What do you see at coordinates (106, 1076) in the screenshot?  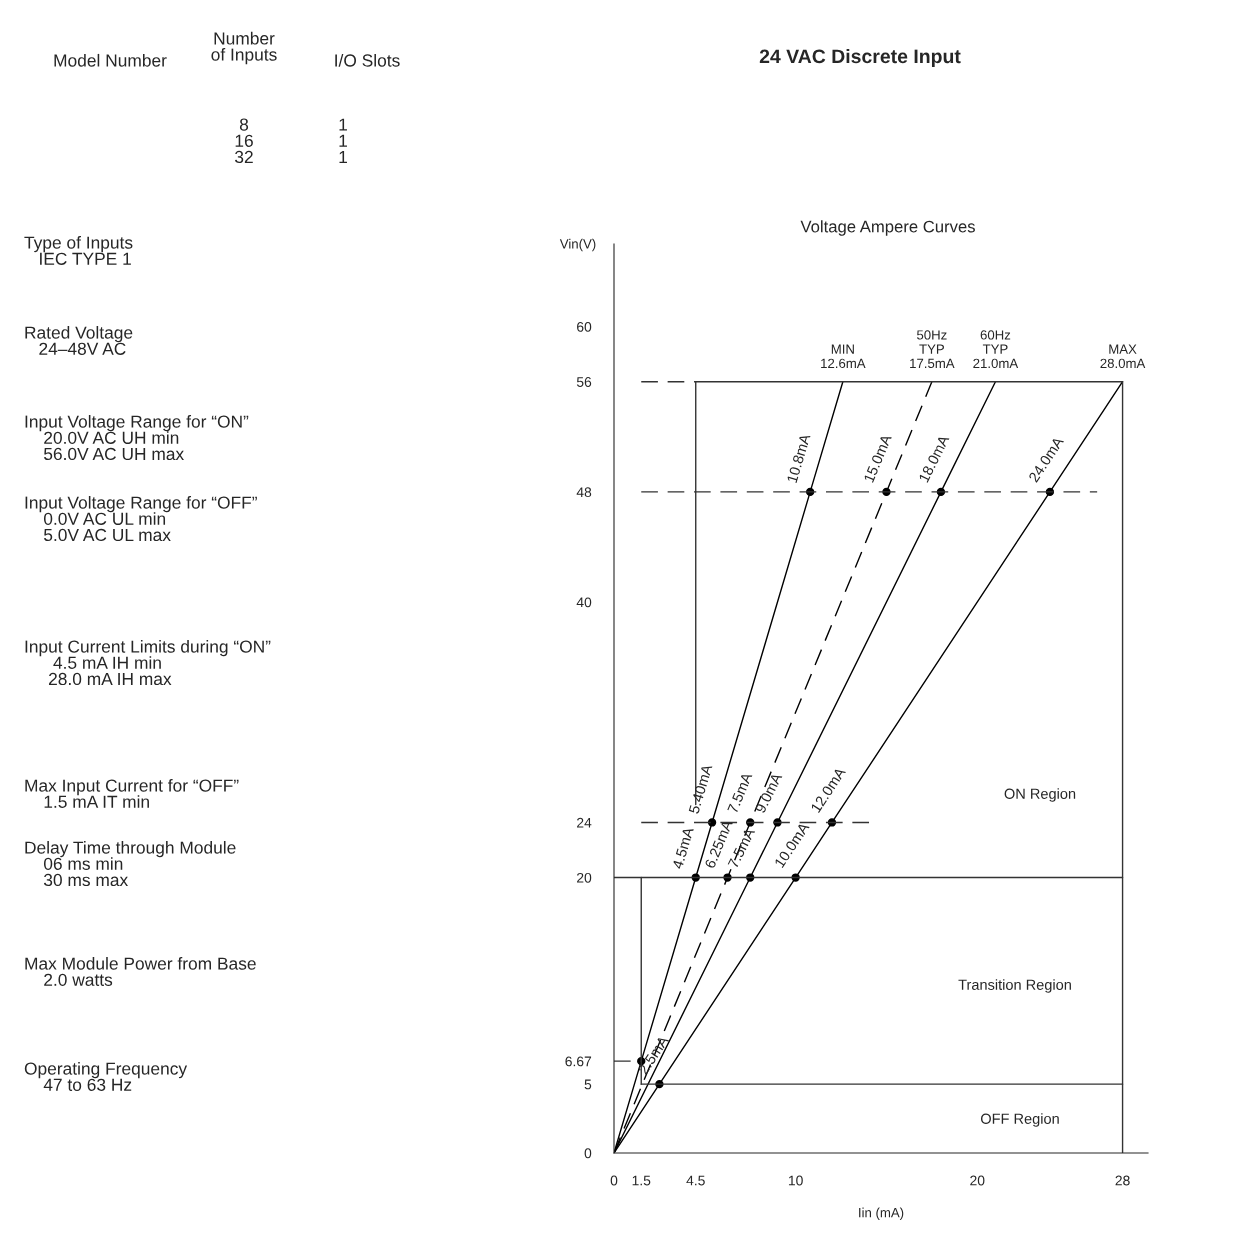 I see `text: Operating Frequency 47 to 63 Hz` at bounding box center [106, 1076].